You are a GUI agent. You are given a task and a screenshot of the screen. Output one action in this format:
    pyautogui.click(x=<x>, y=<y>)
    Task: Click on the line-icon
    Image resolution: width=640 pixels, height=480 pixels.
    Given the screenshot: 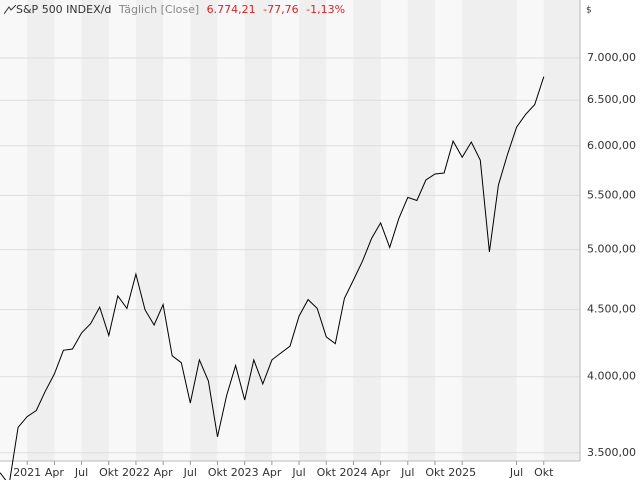 What is the action you would take?
    pyautogui.click(x=10, y=10)
    